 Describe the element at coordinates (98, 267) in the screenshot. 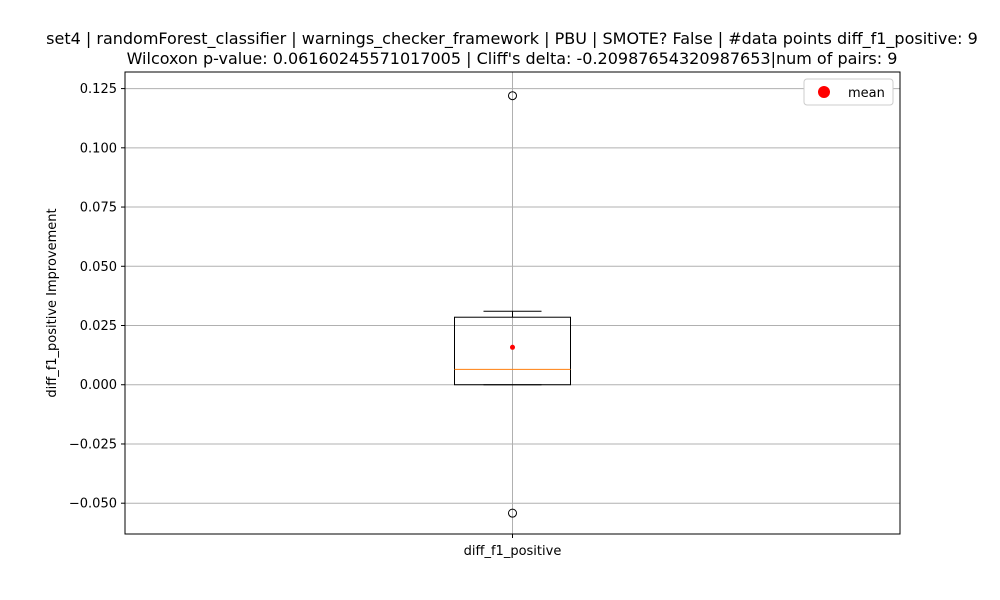

I see `y-tick-label: 0.050` at that location.